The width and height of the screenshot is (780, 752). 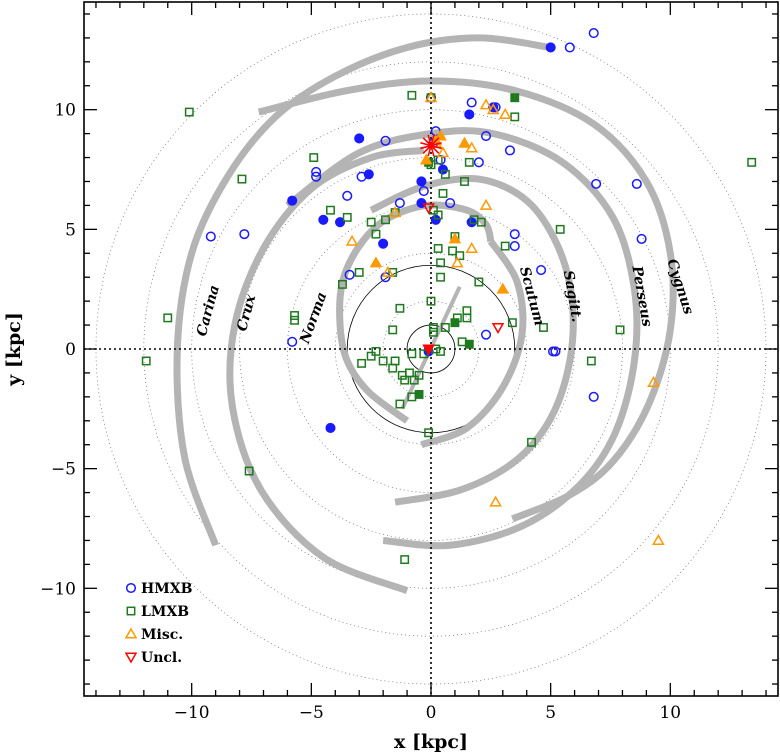 I want to click on arm-label-carina: Carina, so click(x=208, y=310).